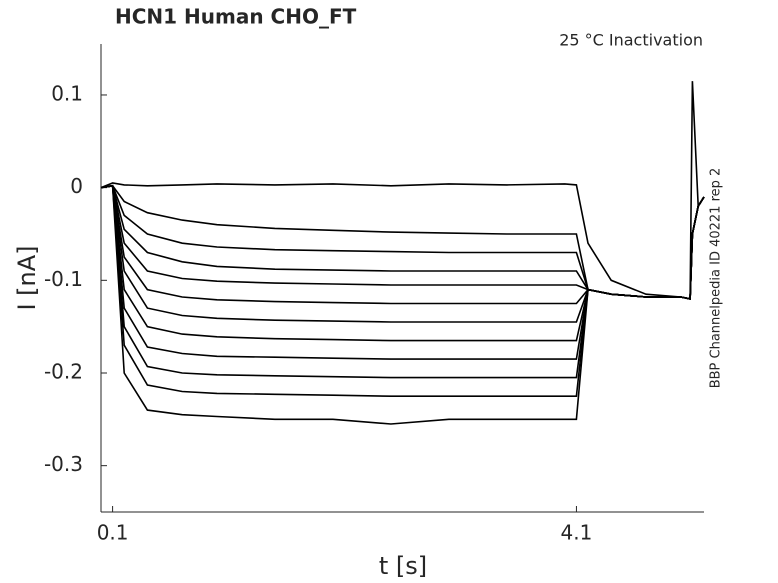 The width and height of the screenshot is (778, 583). What do you see at coordinates (63, 279) in the screenshot?
I see `y-tick-label: -0.1` at bounding box center [63, 279].